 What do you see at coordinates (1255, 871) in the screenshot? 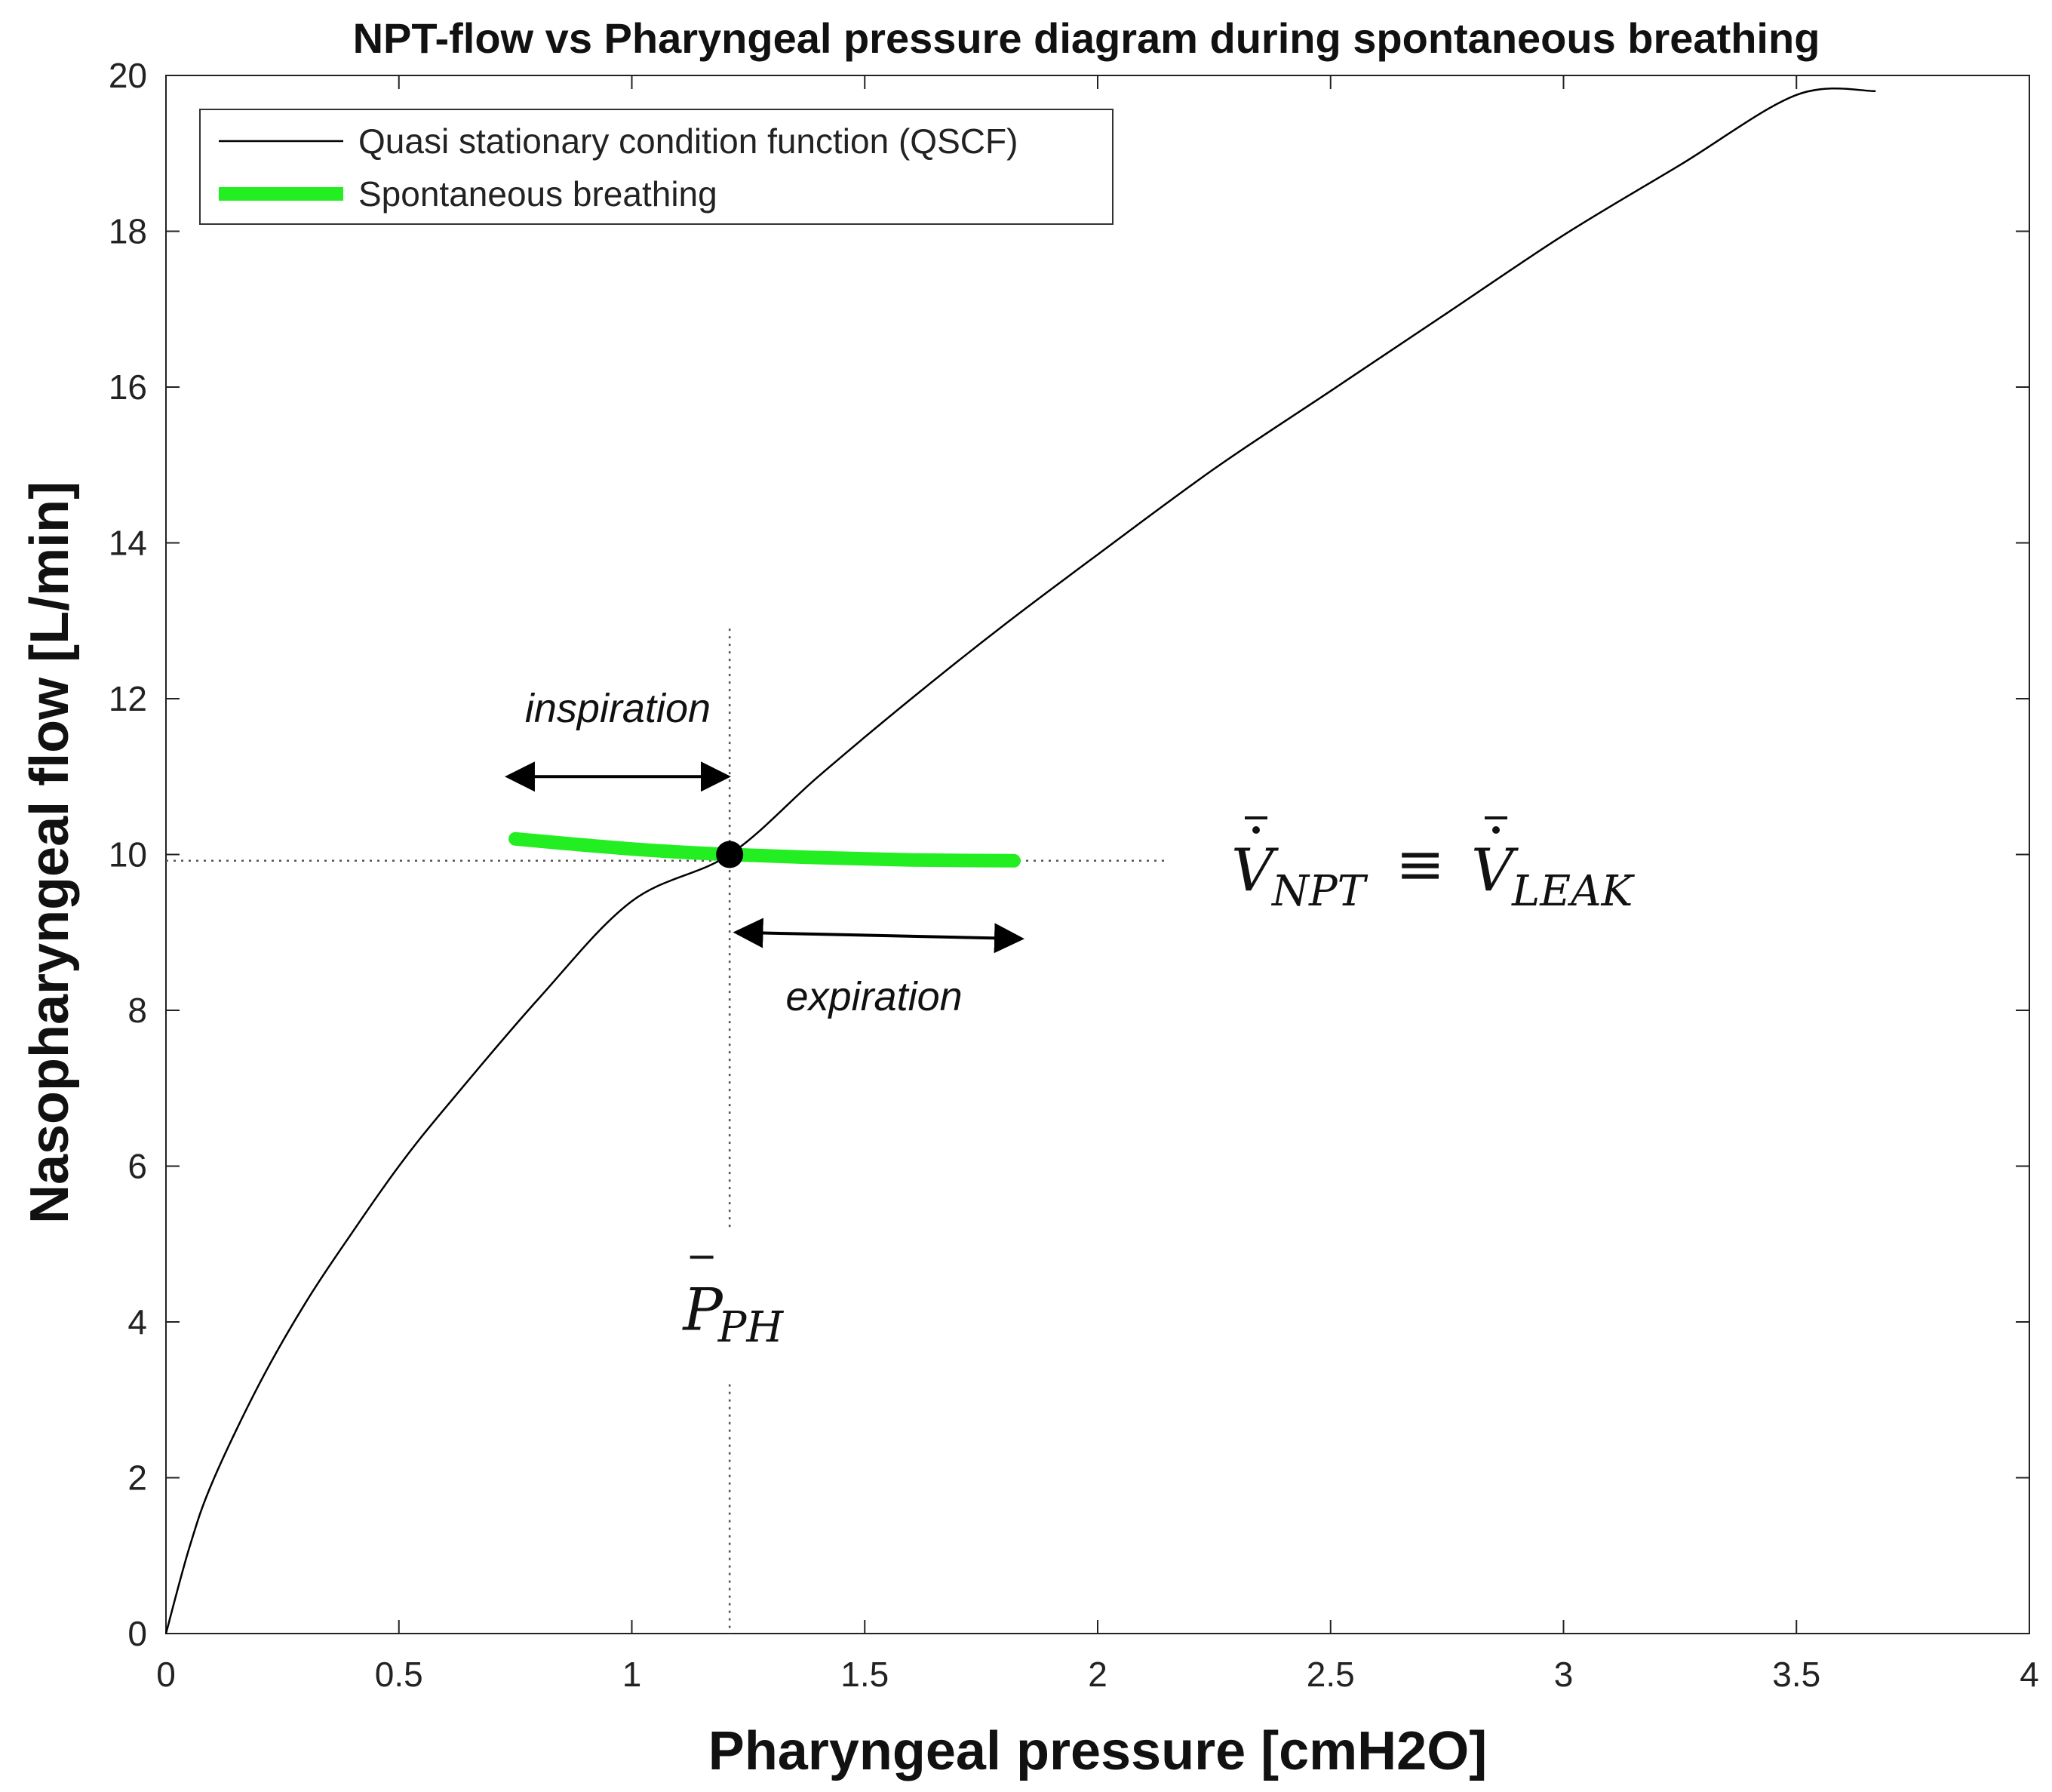
I see `npt-flow-letter: V` at bounding box center [1255, 871].